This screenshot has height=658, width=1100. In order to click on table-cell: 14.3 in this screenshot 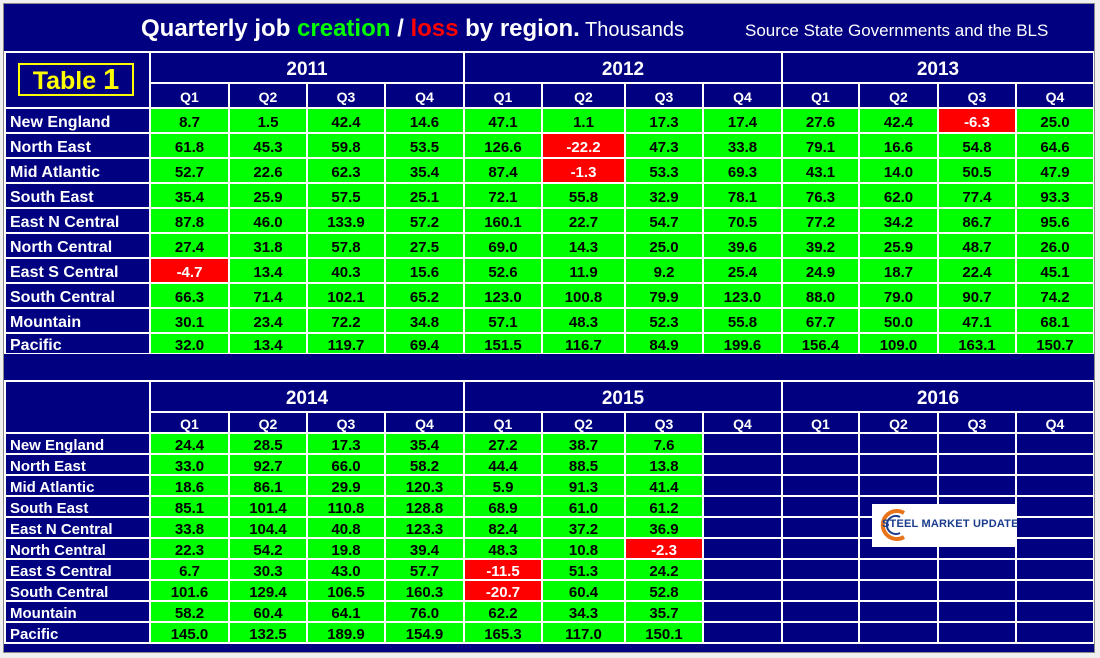, I will do `click(583, 245)`.